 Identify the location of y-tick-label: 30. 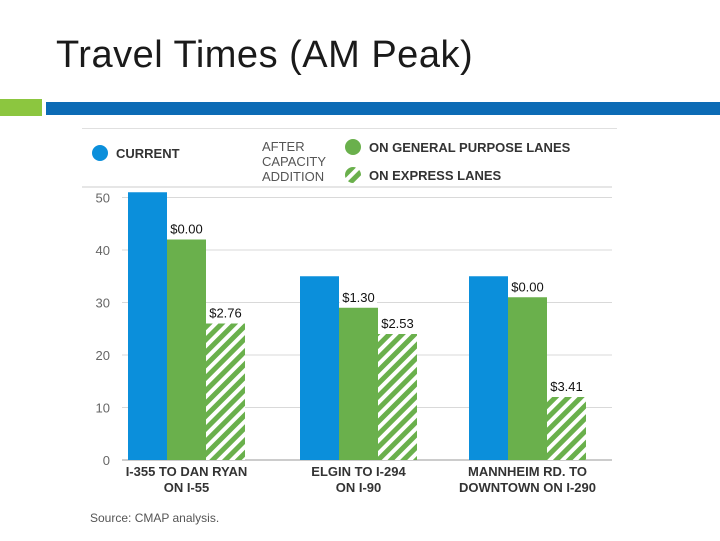
(103, 303).